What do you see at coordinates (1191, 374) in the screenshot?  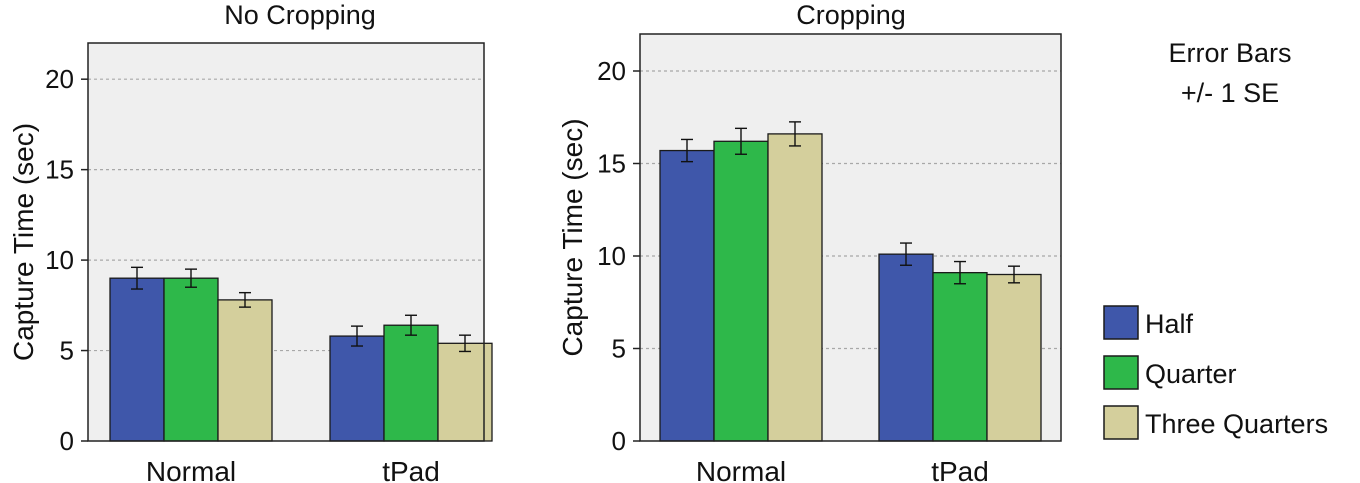 I see `legend-label: Quarter` at bounding box center [1191, 374].